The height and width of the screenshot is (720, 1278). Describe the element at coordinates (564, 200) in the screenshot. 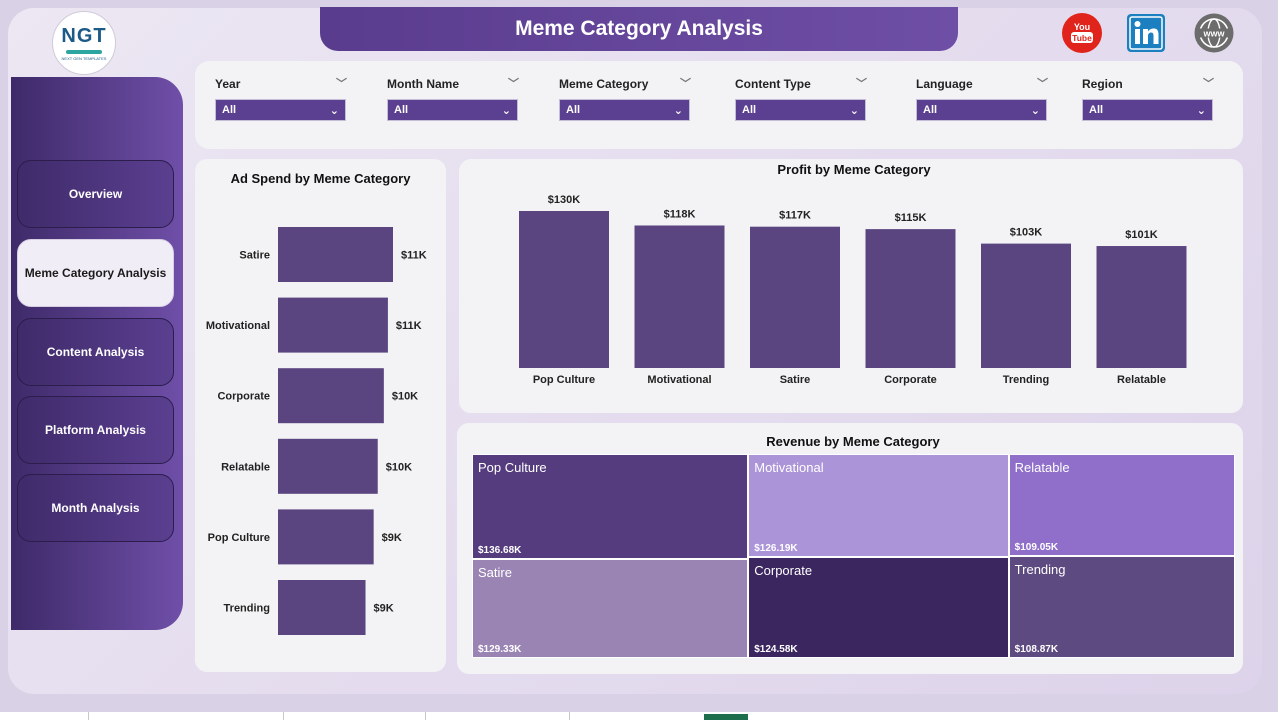

I see `profit-value-label: $130K` at that location.